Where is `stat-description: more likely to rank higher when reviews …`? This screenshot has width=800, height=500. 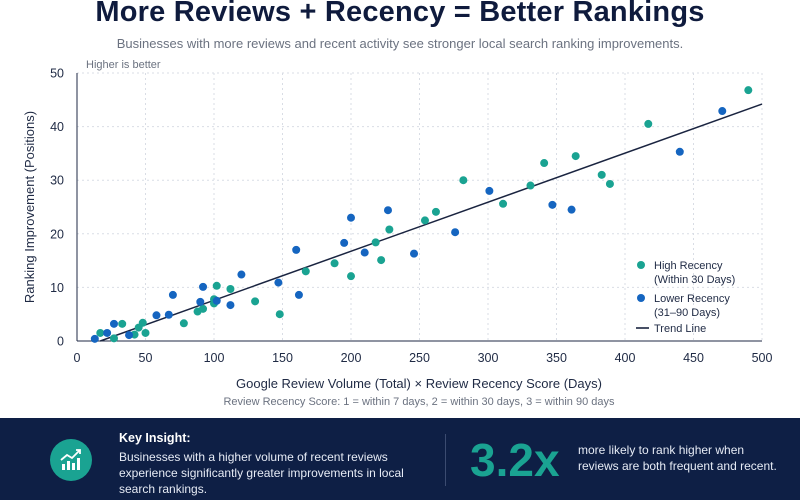 stat-description: more likely to rank higher when reviews … is located at coordinates (677, 458).